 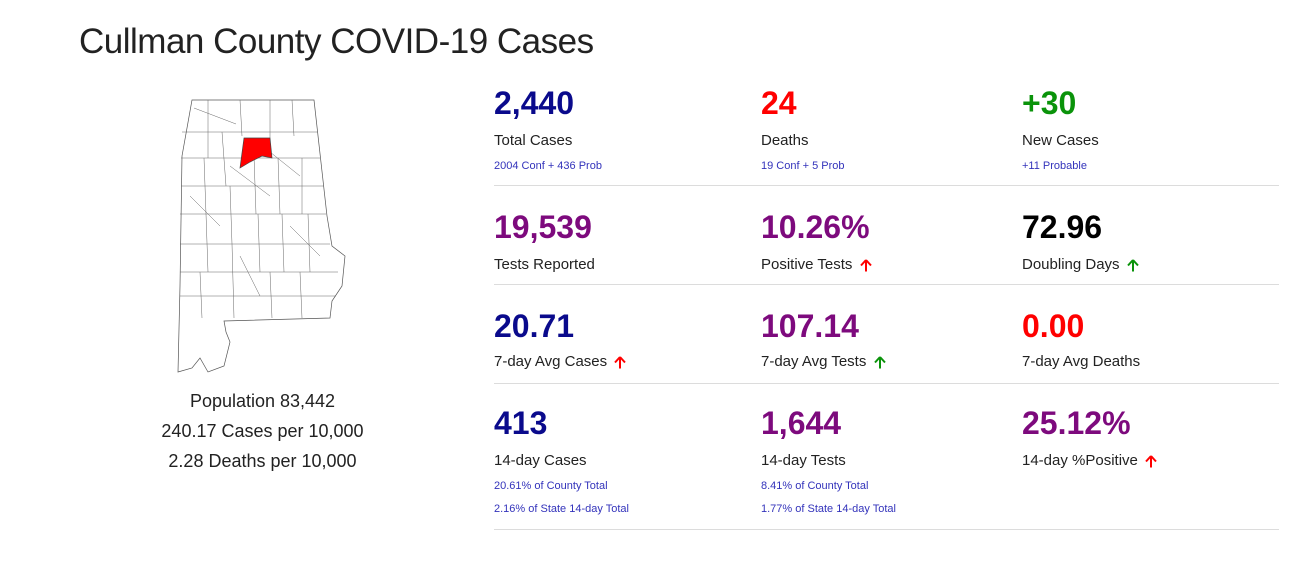 What do you see at coordinates (534, 103) in the screenshot?
I see `total-cases-value: 2,440` at bounding box center [534, 103].